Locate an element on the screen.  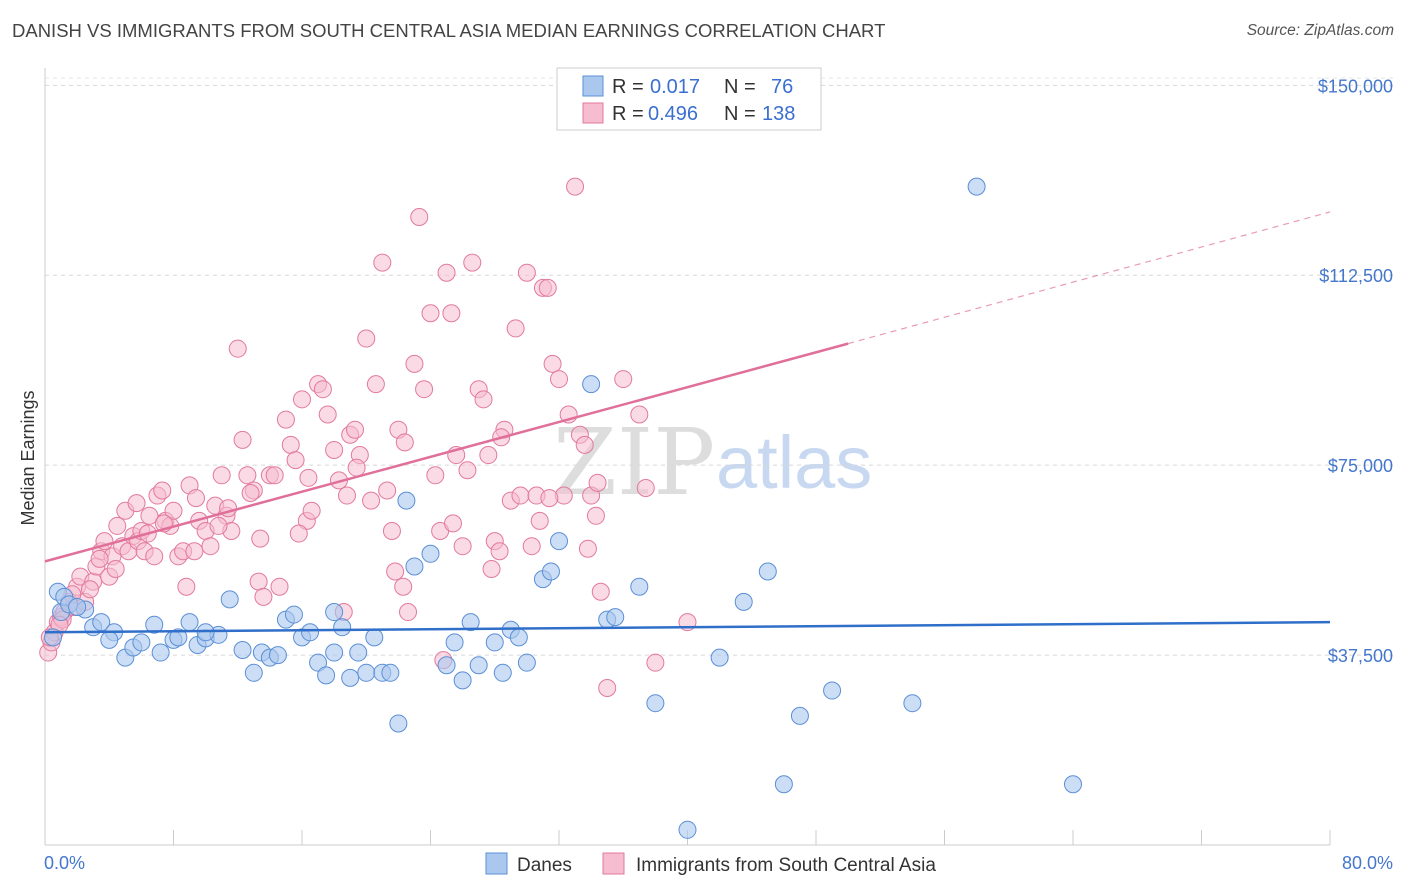
legend-swatch-immigrants is located at coordinates (593, 113).